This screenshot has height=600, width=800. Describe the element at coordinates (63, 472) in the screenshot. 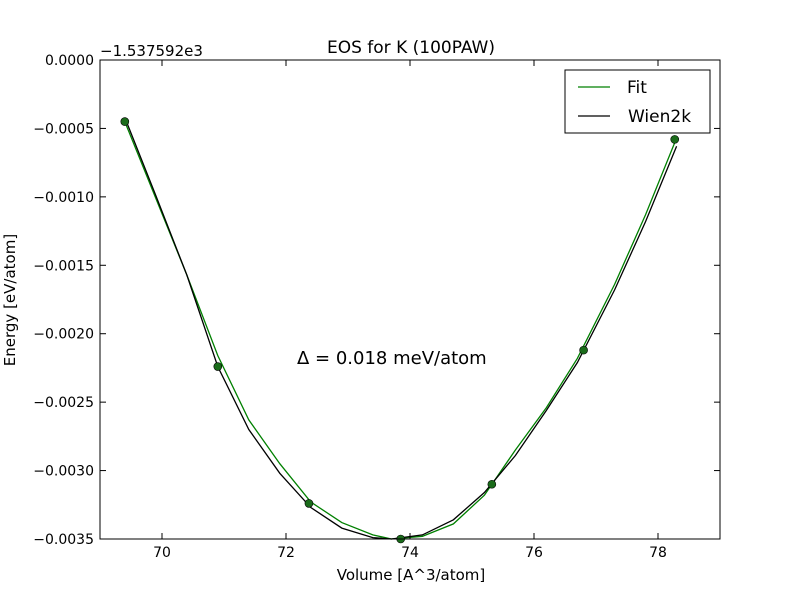

I see `y-tick-label-6: −0.0030` at that location.